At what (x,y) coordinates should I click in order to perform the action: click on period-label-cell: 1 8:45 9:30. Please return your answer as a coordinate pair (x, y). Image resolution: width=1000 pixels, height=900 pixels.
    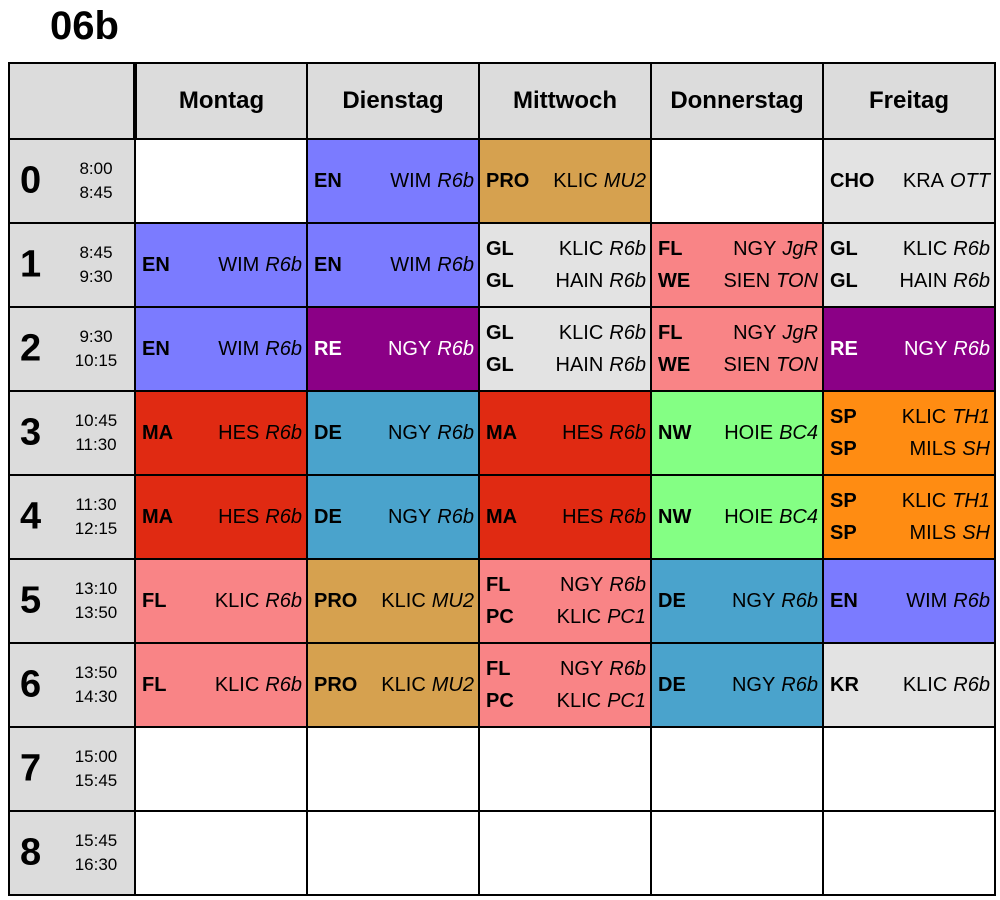
    Looking at the image, I should click on (72, 265).